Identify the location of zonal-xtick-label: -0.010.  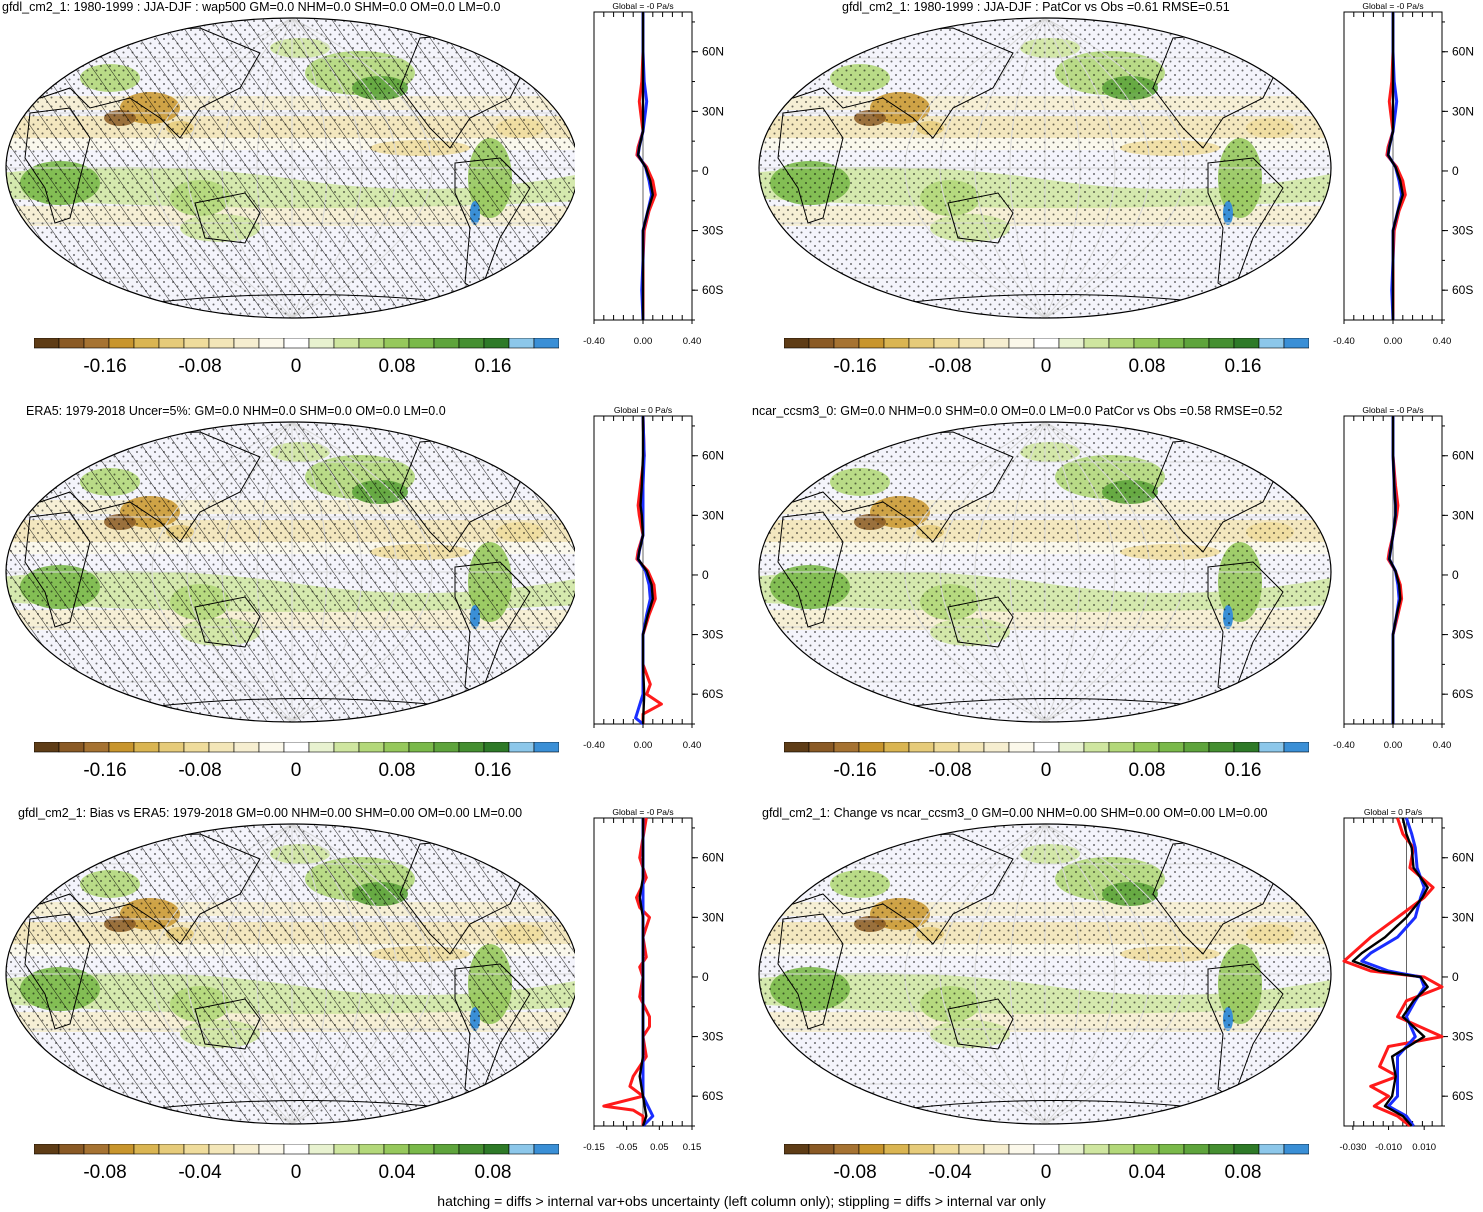
(1388, 1147).